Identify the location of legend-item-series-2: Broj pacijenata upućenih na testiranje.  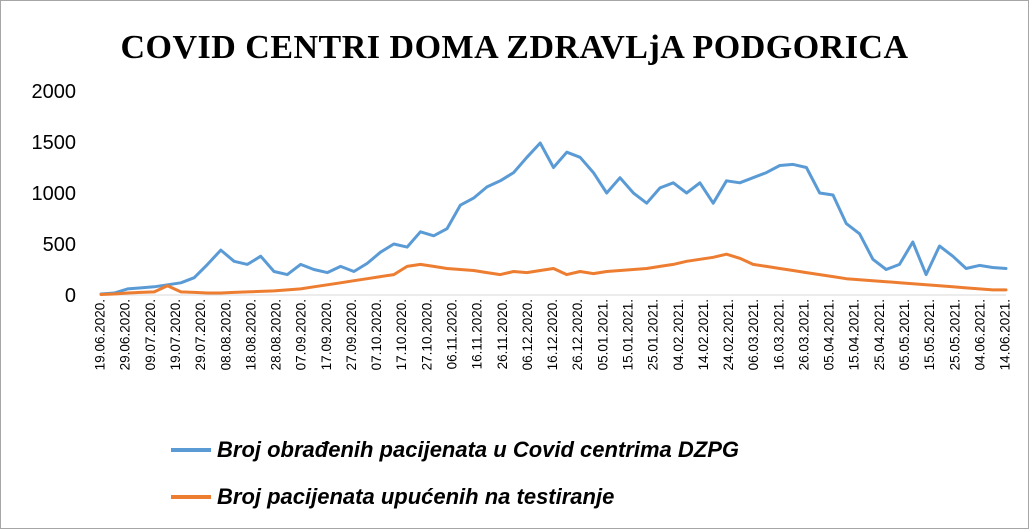
(392, 497).